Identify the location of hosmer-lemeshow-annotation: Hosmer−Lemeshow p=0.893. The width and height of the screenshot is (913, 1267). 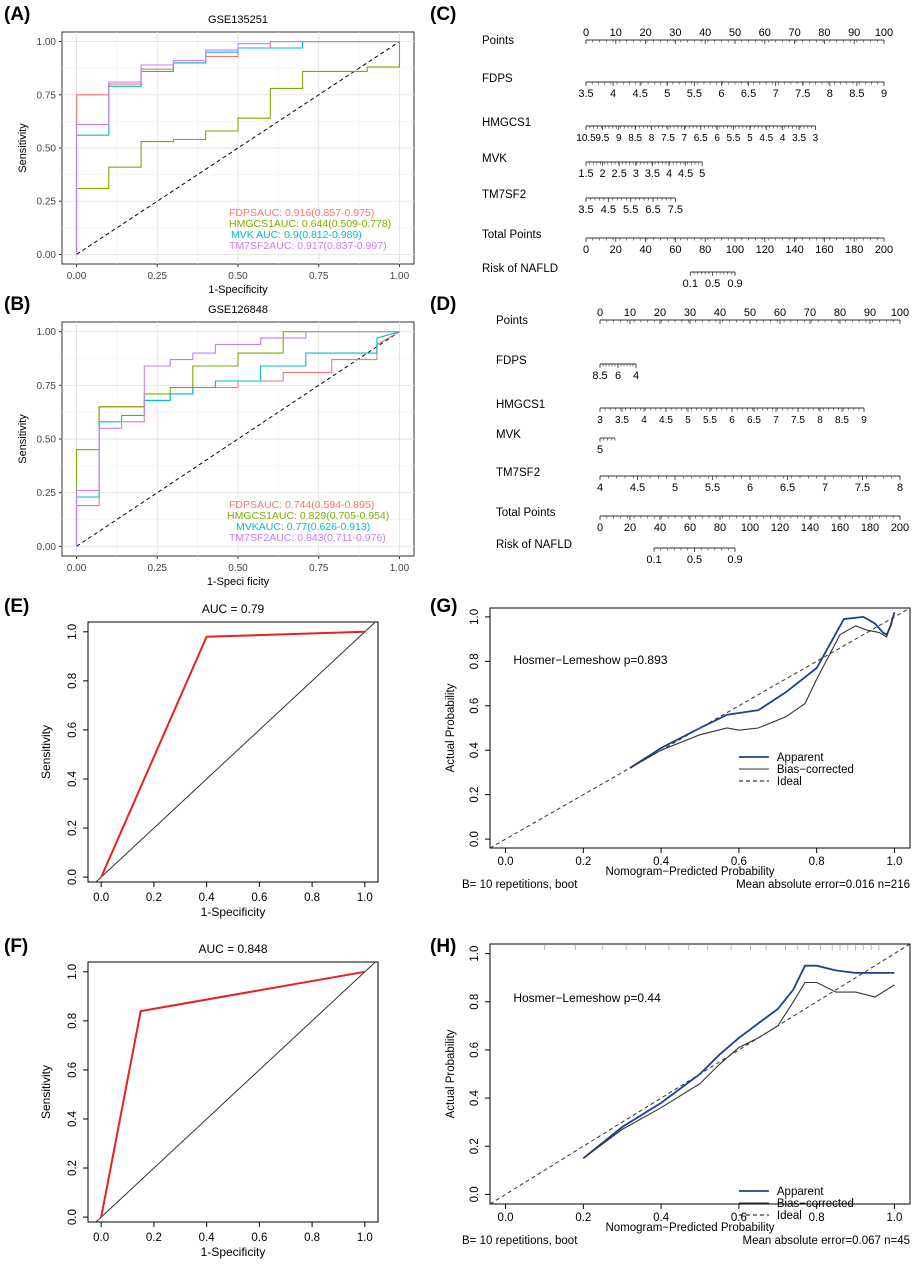
(590, 660).